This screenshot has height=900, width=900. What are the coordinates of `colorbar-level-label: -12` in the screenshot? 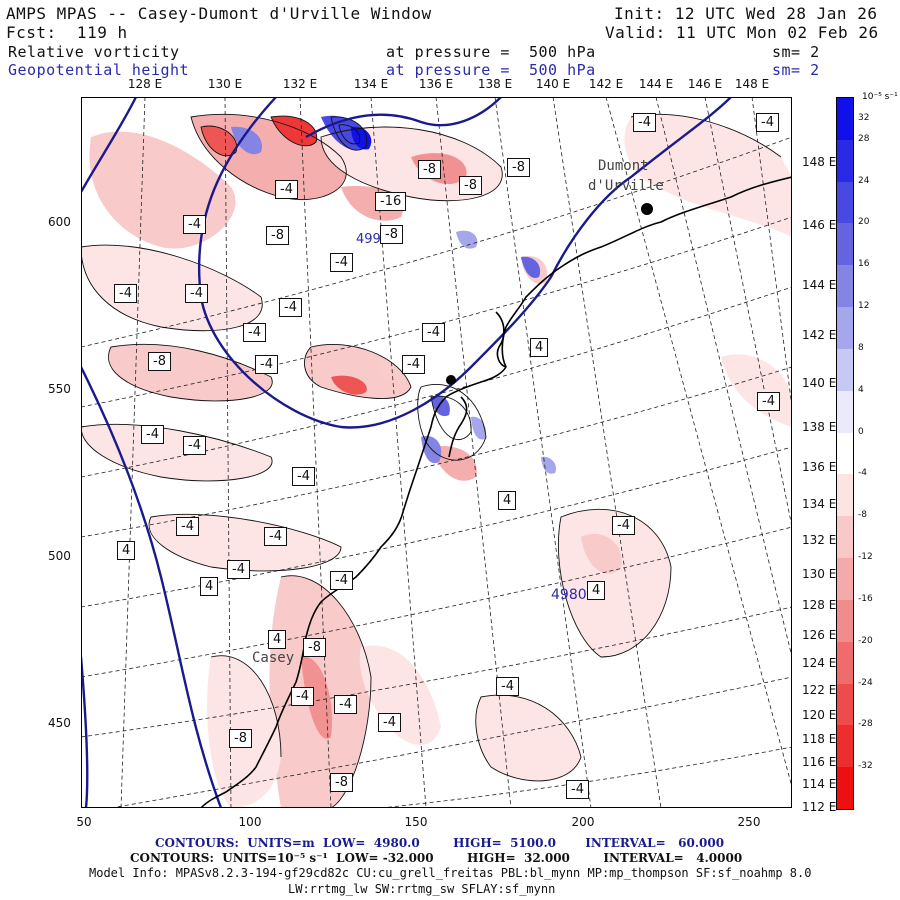 It's located at (865, 557).